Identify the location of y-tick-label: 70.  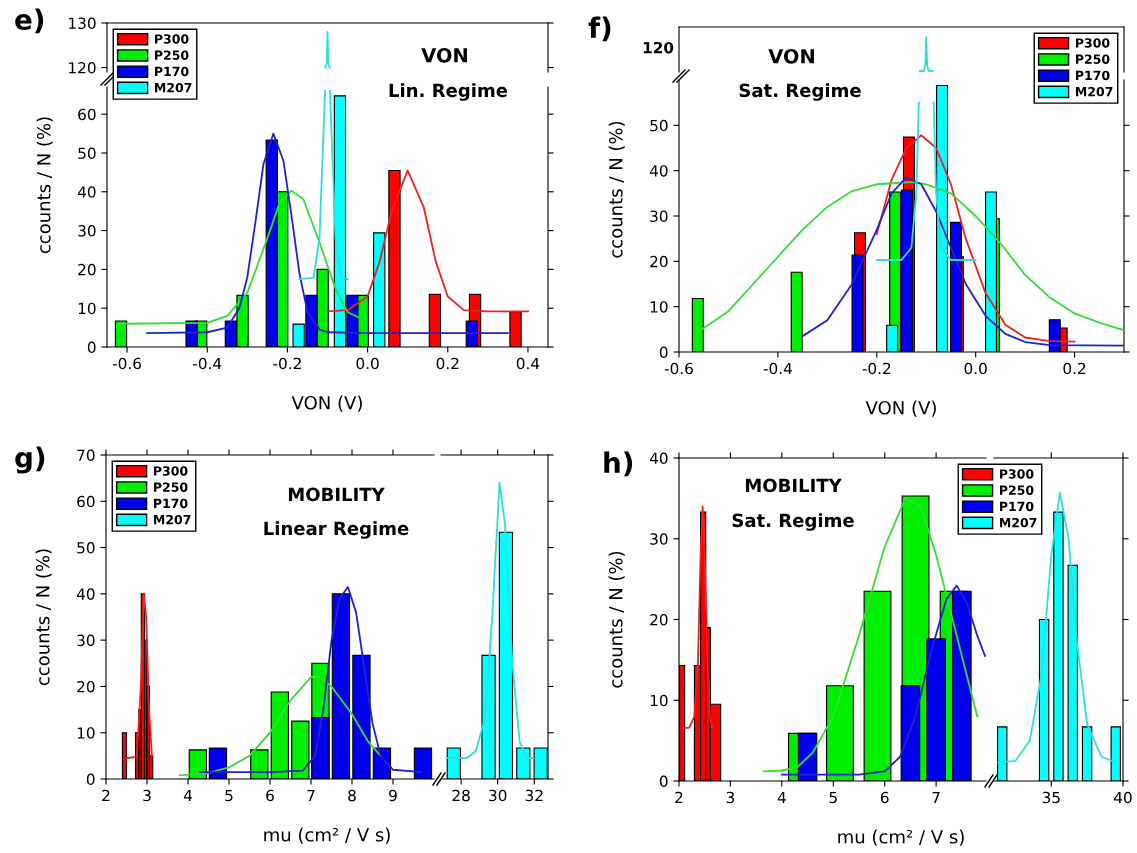
(86, 455).